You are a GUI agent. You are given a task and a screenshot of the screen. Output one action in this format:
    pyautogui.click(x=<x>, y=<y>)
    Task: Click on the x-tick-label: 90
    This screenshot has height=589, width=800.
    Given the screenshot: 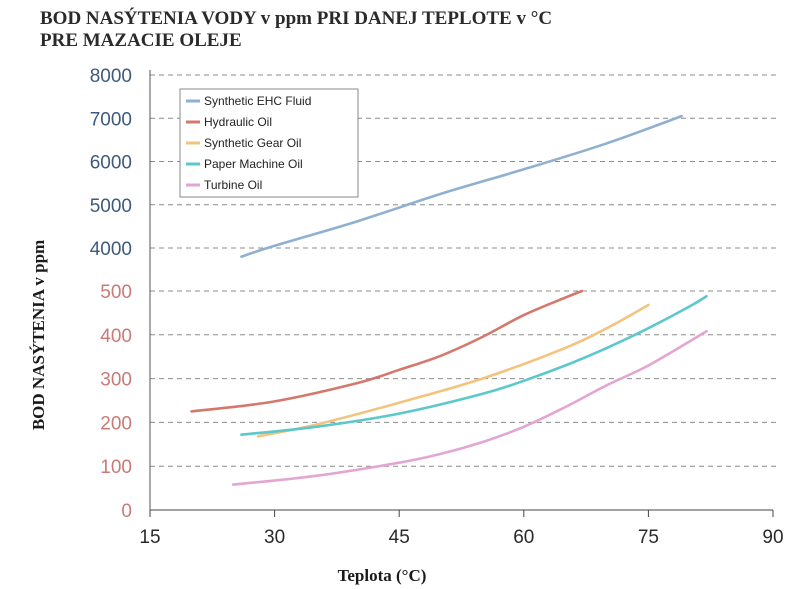 What is the action you would take?
    pyautogui.click(x=772, y=537)
    